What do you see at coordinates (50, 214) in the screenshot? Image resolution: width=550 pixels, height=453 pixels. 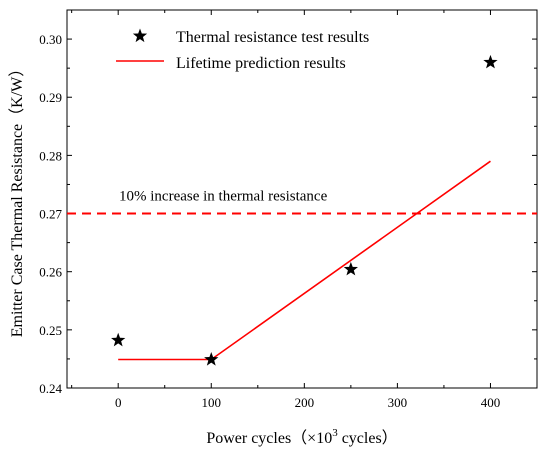 I see `y-tick-label: 0.27` at bounding box center [50, 214].